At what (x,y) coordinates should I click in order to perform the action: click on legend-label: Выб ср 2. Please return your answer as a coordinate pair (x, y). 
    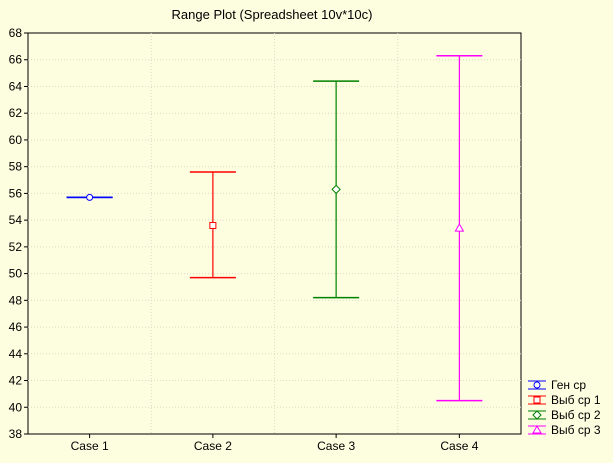
    Looking at the image, I should click on (576, 415).